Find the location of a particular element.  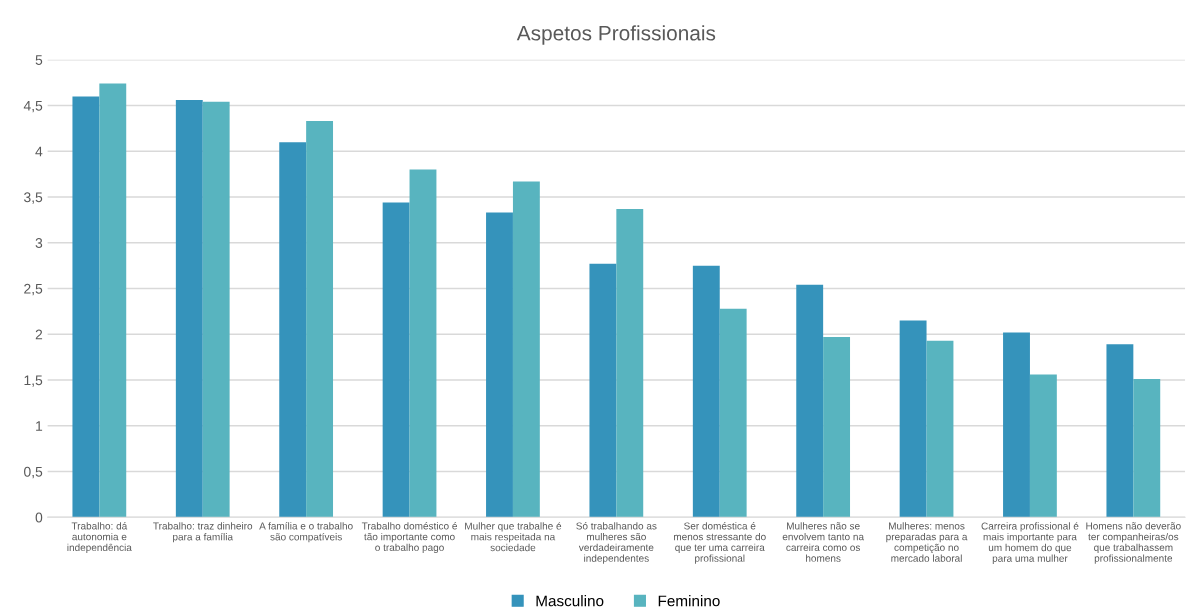

chart-title: Aspetos Profissionais is located at coordinates (616, 35).